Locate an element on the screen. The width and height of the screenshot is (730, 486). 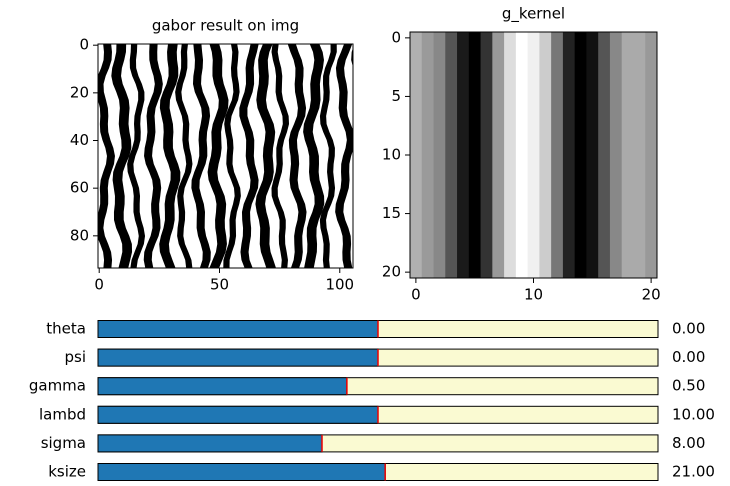
slider-label: sigma is located at coordinates (63, 443).